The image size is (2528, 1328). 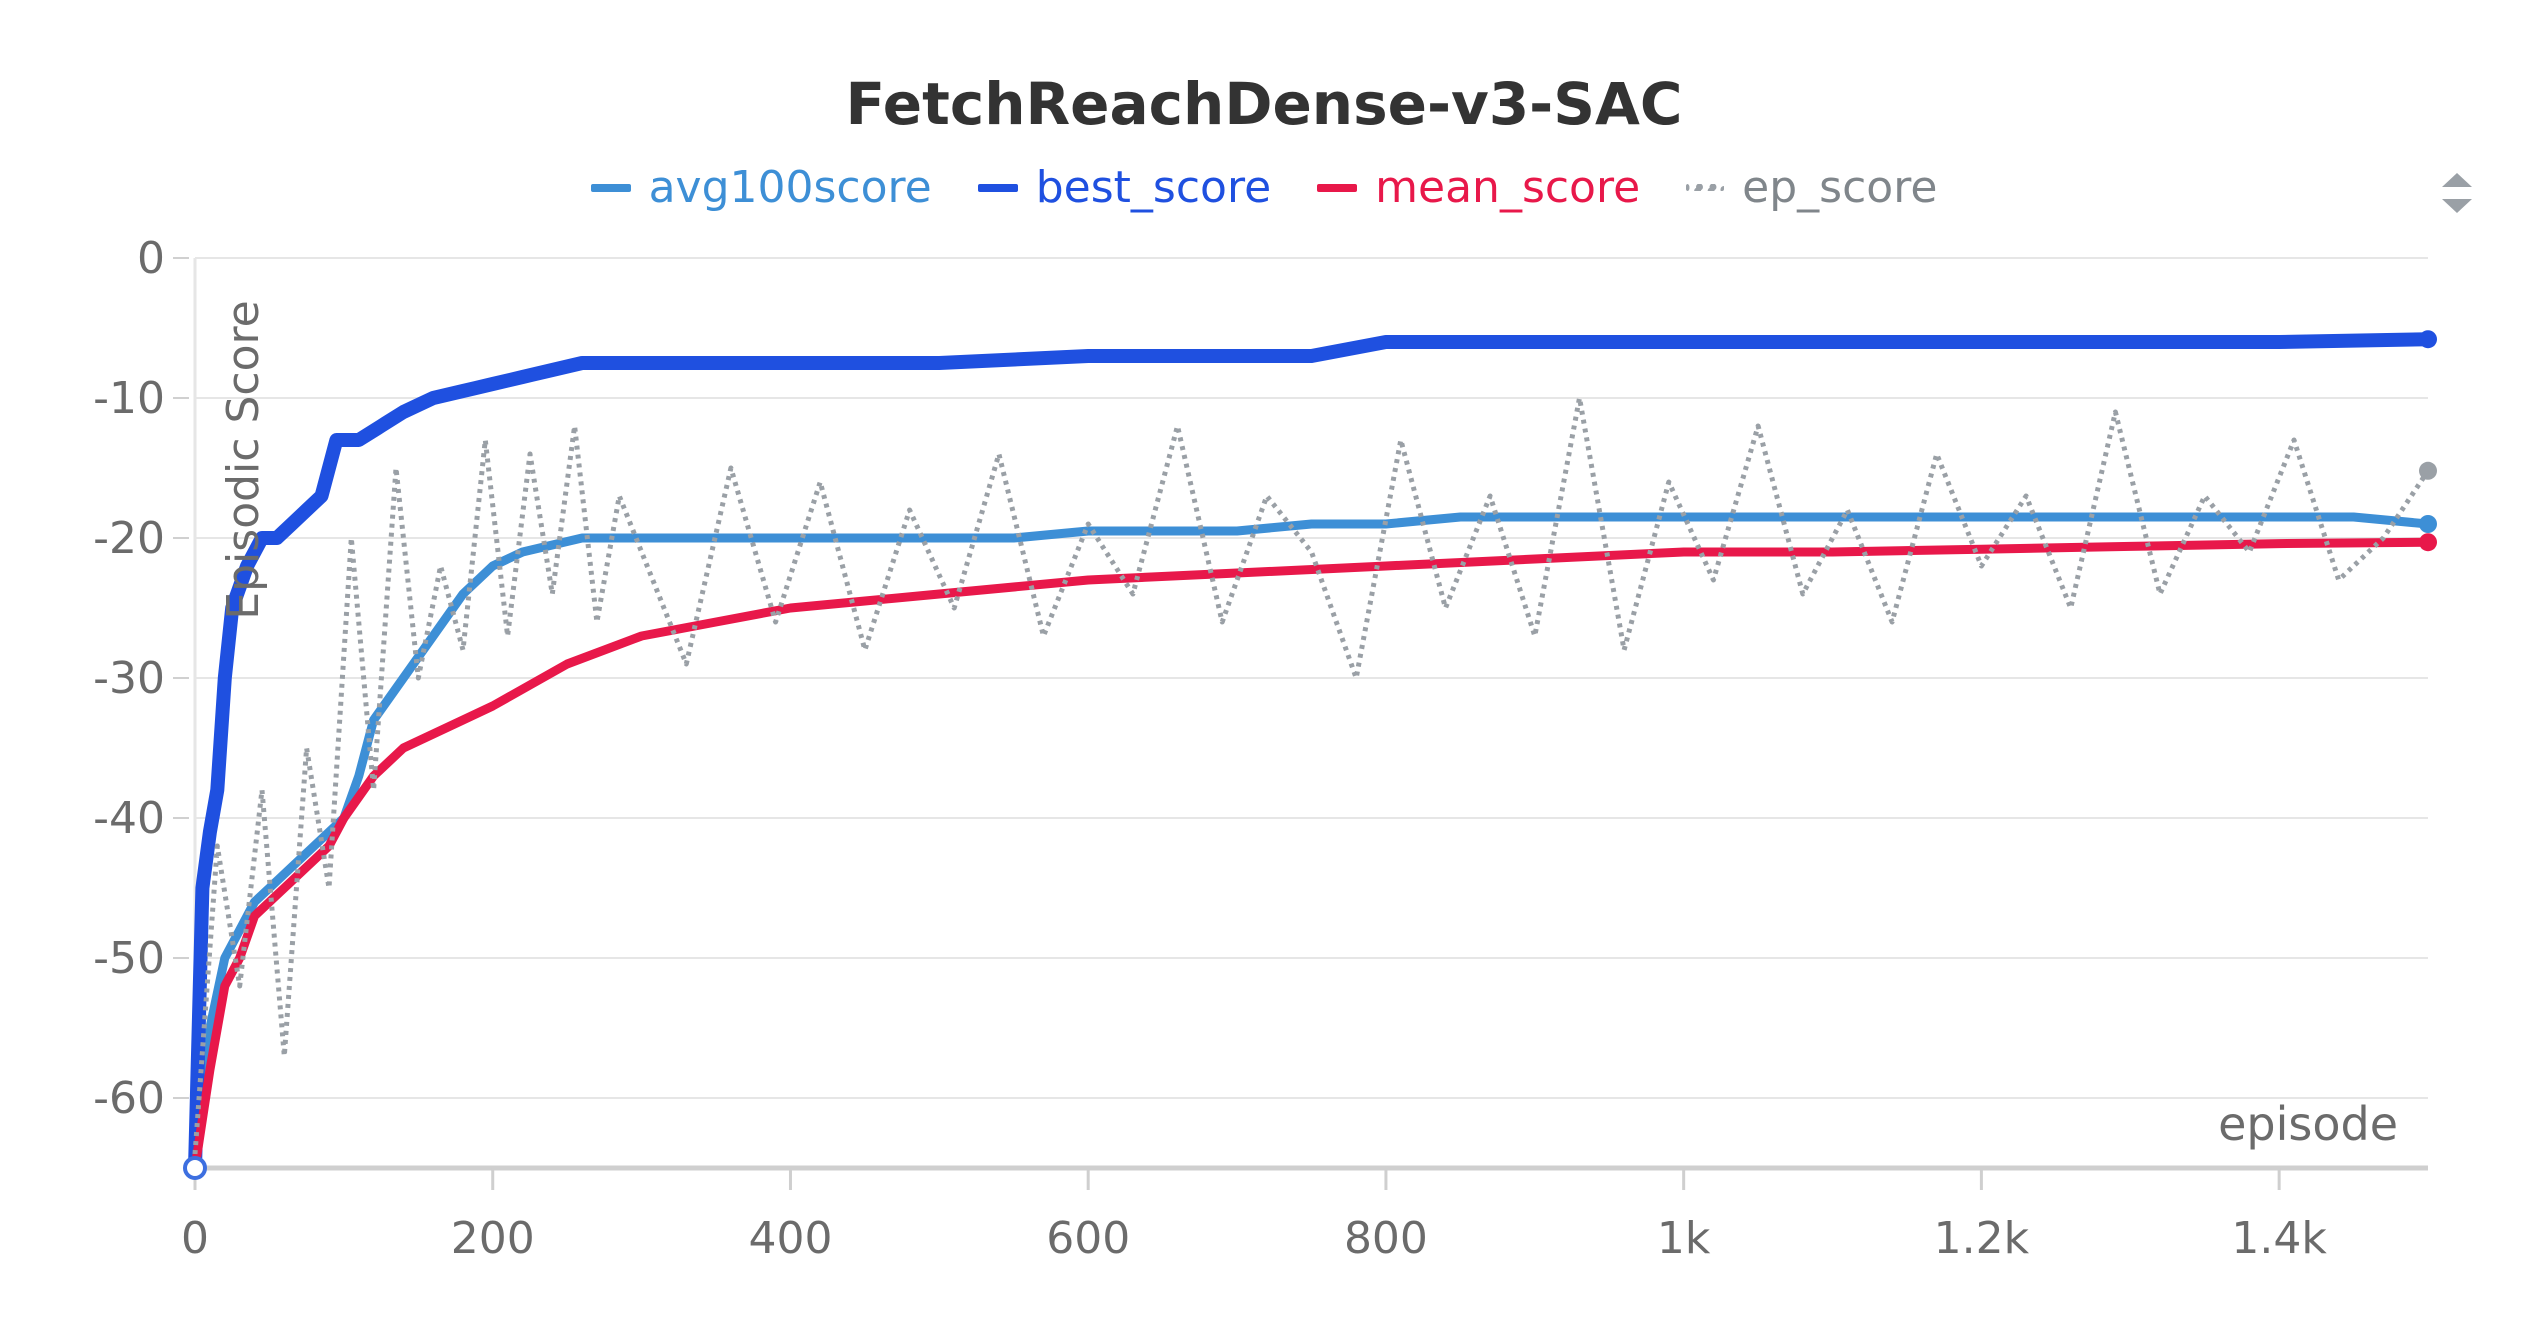 What do you see at coordinates (129, 1098) in the screenshot?
I see `y-tick-label: -60` at bounding box center [129, 1098].